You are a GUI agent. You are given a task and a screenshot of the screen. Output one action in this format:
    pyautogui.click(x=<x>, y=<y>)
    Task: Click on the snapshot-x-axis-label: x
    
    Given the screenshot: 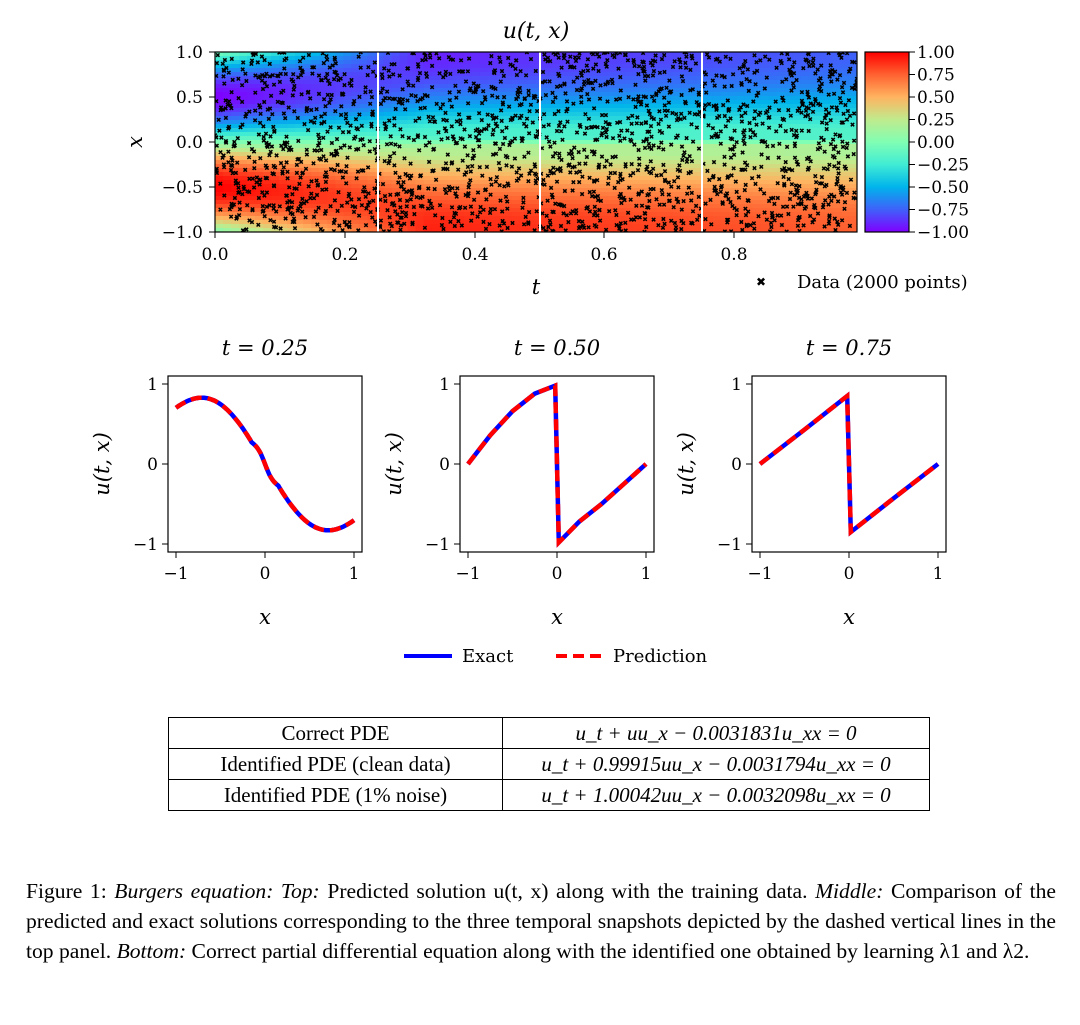 What is the action you would take?
    pyautogui.click(x=265, y=617)
    